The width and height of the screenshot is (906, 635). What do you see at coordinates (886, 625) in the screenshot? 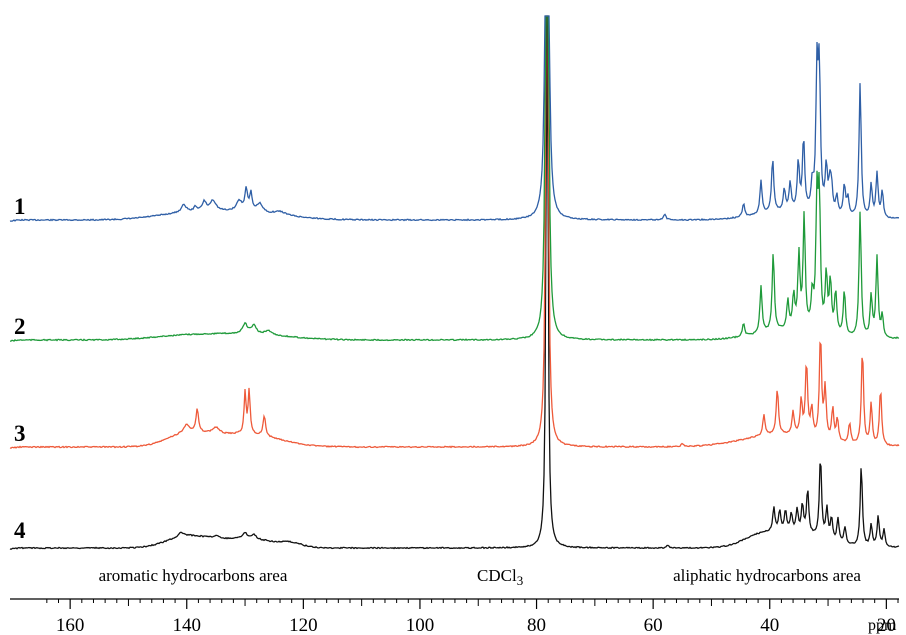
I see `x-tick-label: 20` at bounding box center [886, 625].